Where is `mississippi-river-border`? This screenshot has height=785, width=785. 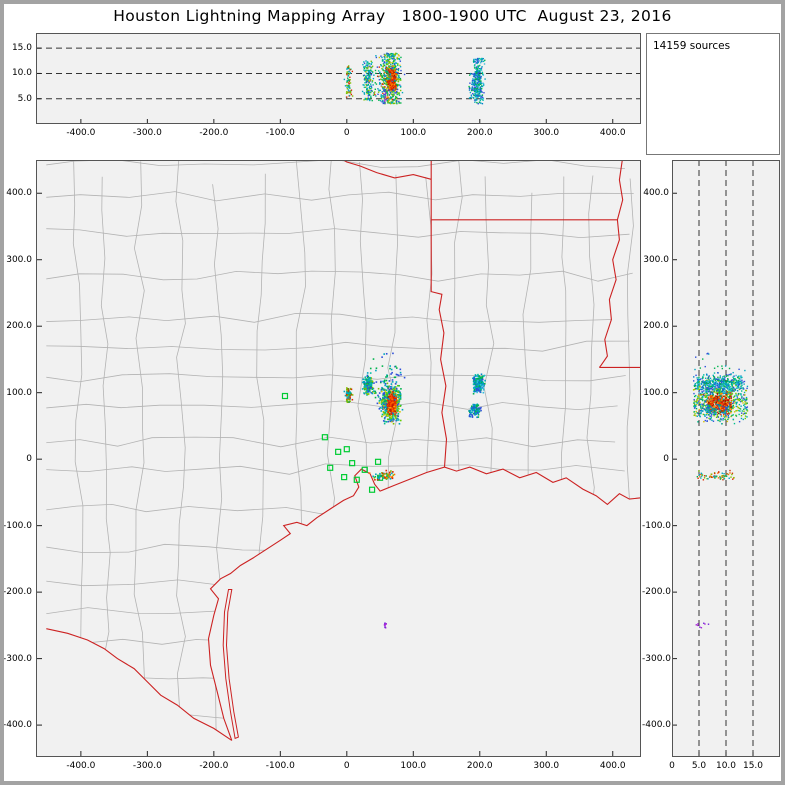
mississippi-river-border is located at coordinates (611, 264).